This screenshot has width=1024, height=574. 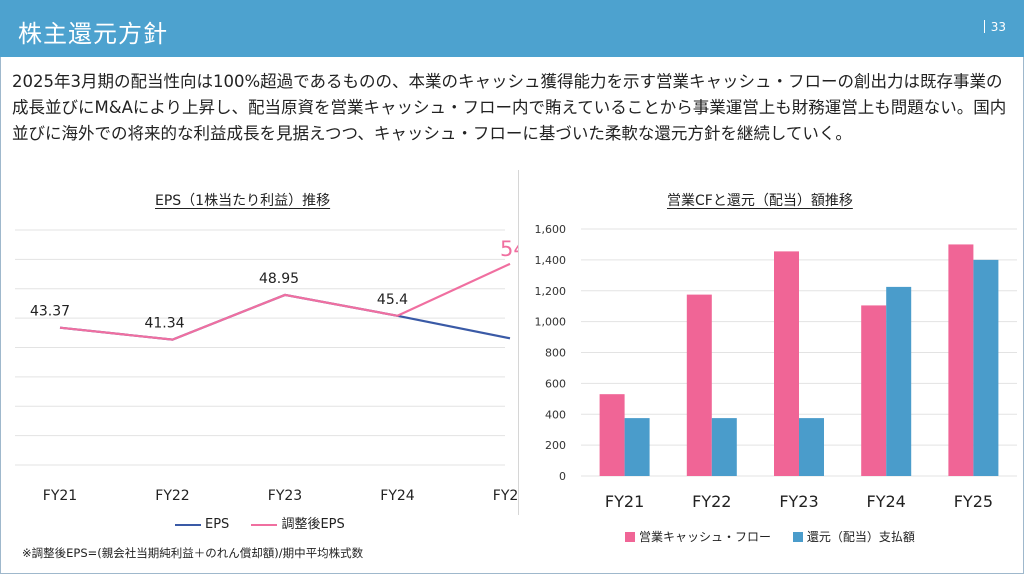 What do you see at coordinates (264, 524) in the screenshot?
I see `legend-line-adjusted-eps` at bounding box center [264, 524].